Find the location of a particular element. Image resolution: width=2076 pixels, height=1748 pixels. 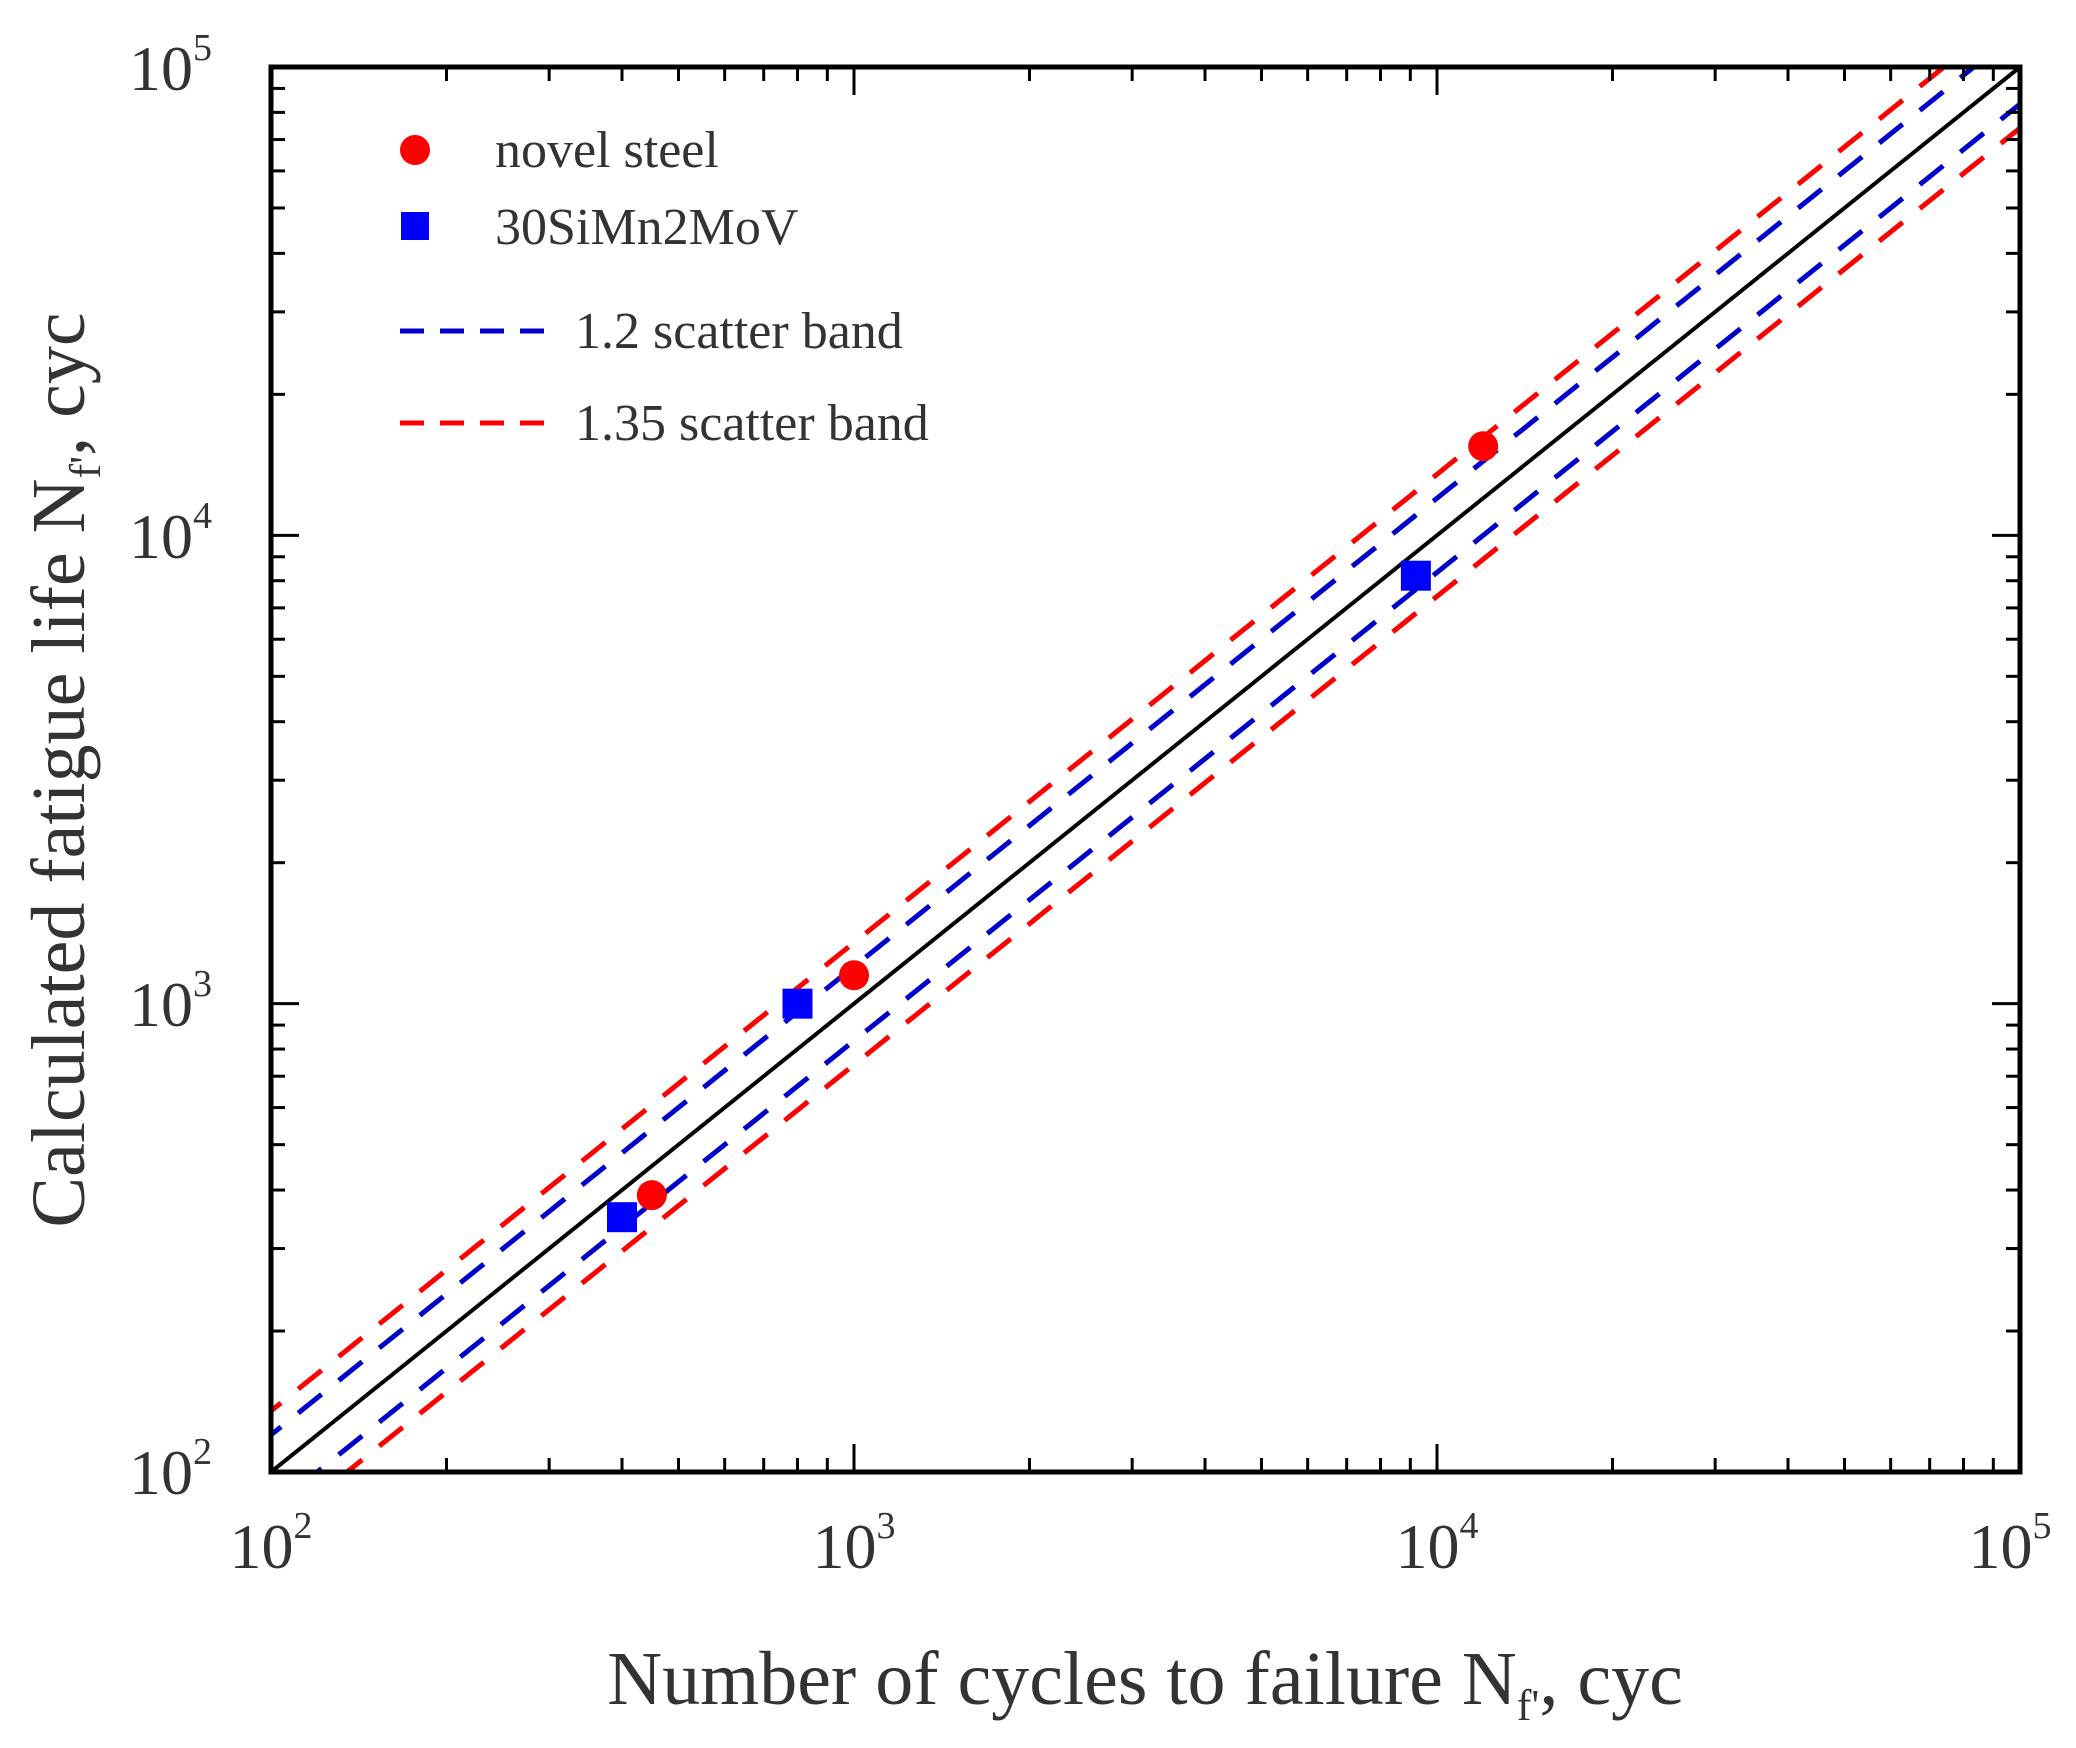

legend-item-1-35-band: 1.35 scatter band is located at coordinates (664, 423).